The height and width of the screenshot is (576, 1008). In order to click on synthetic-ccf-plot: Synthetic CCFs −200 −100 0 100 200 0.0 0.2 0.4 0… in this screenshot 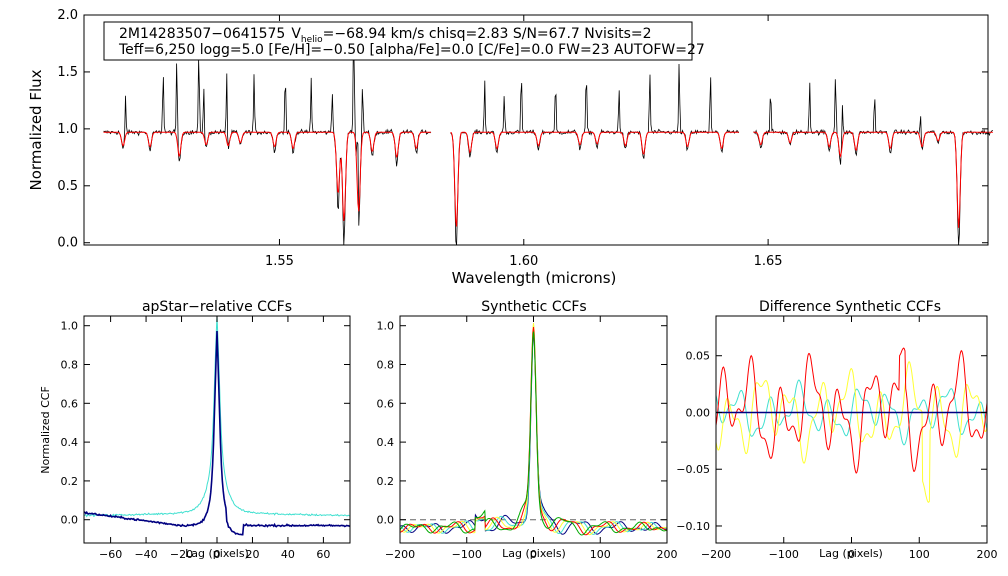, I will do `click(527, 430)`.